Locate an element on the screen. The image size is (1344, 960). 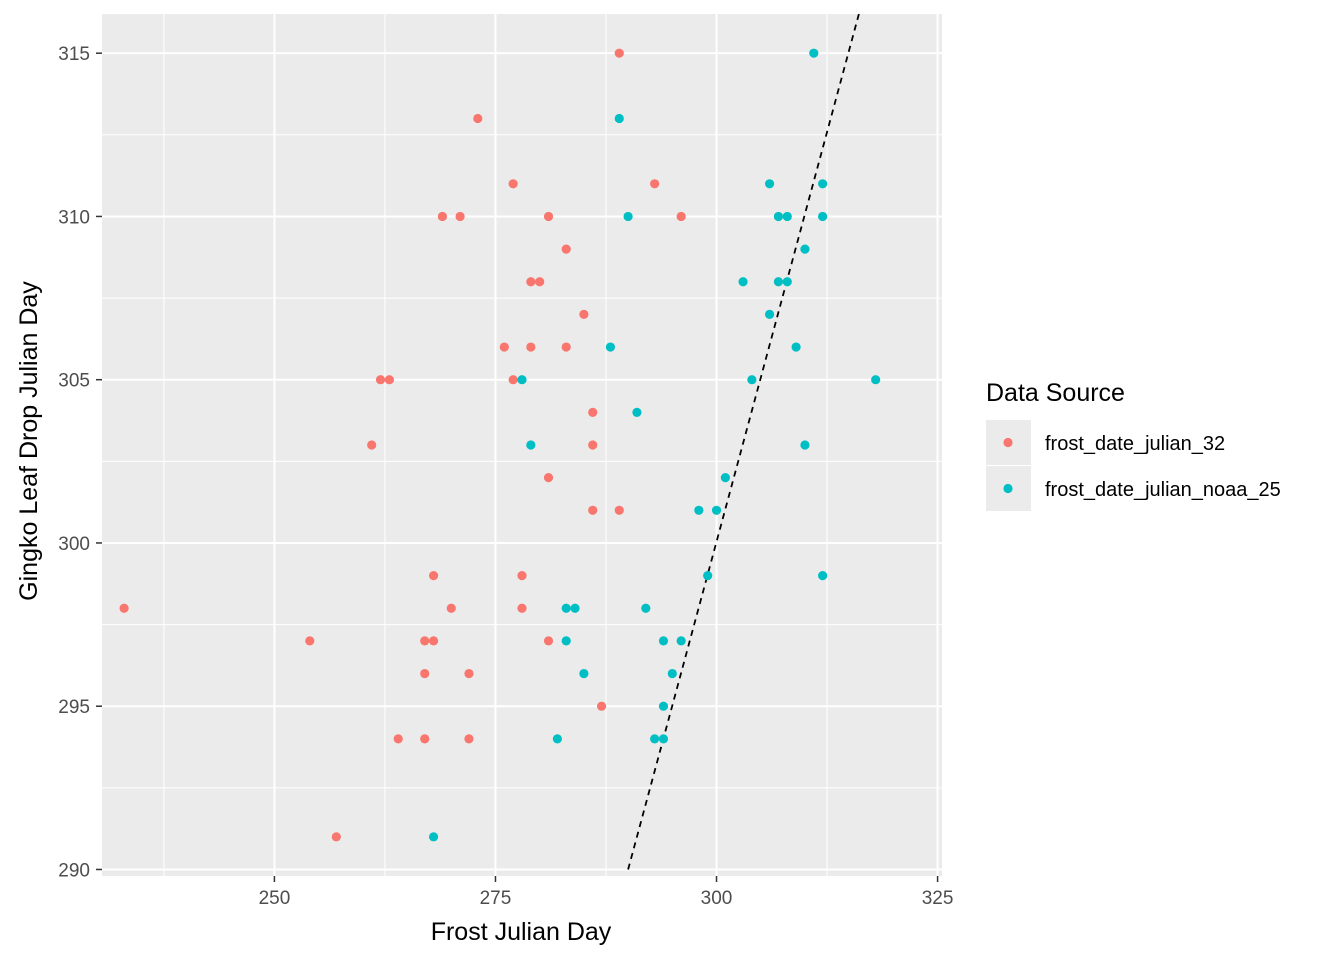
legend-label: frost_date_julian_noaa_25 is located at coordinates (1163, 490).